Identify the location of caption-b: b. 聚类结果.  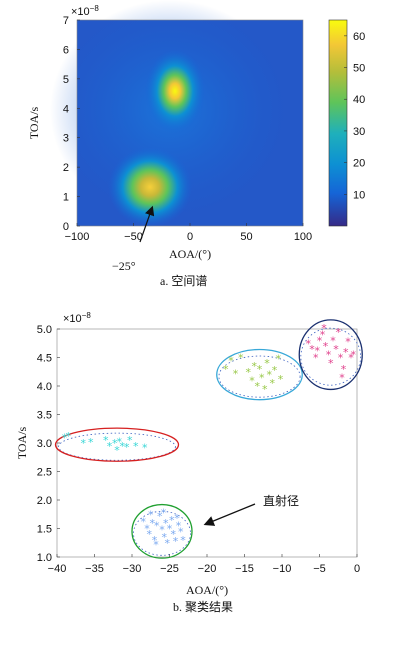
(203, 607).